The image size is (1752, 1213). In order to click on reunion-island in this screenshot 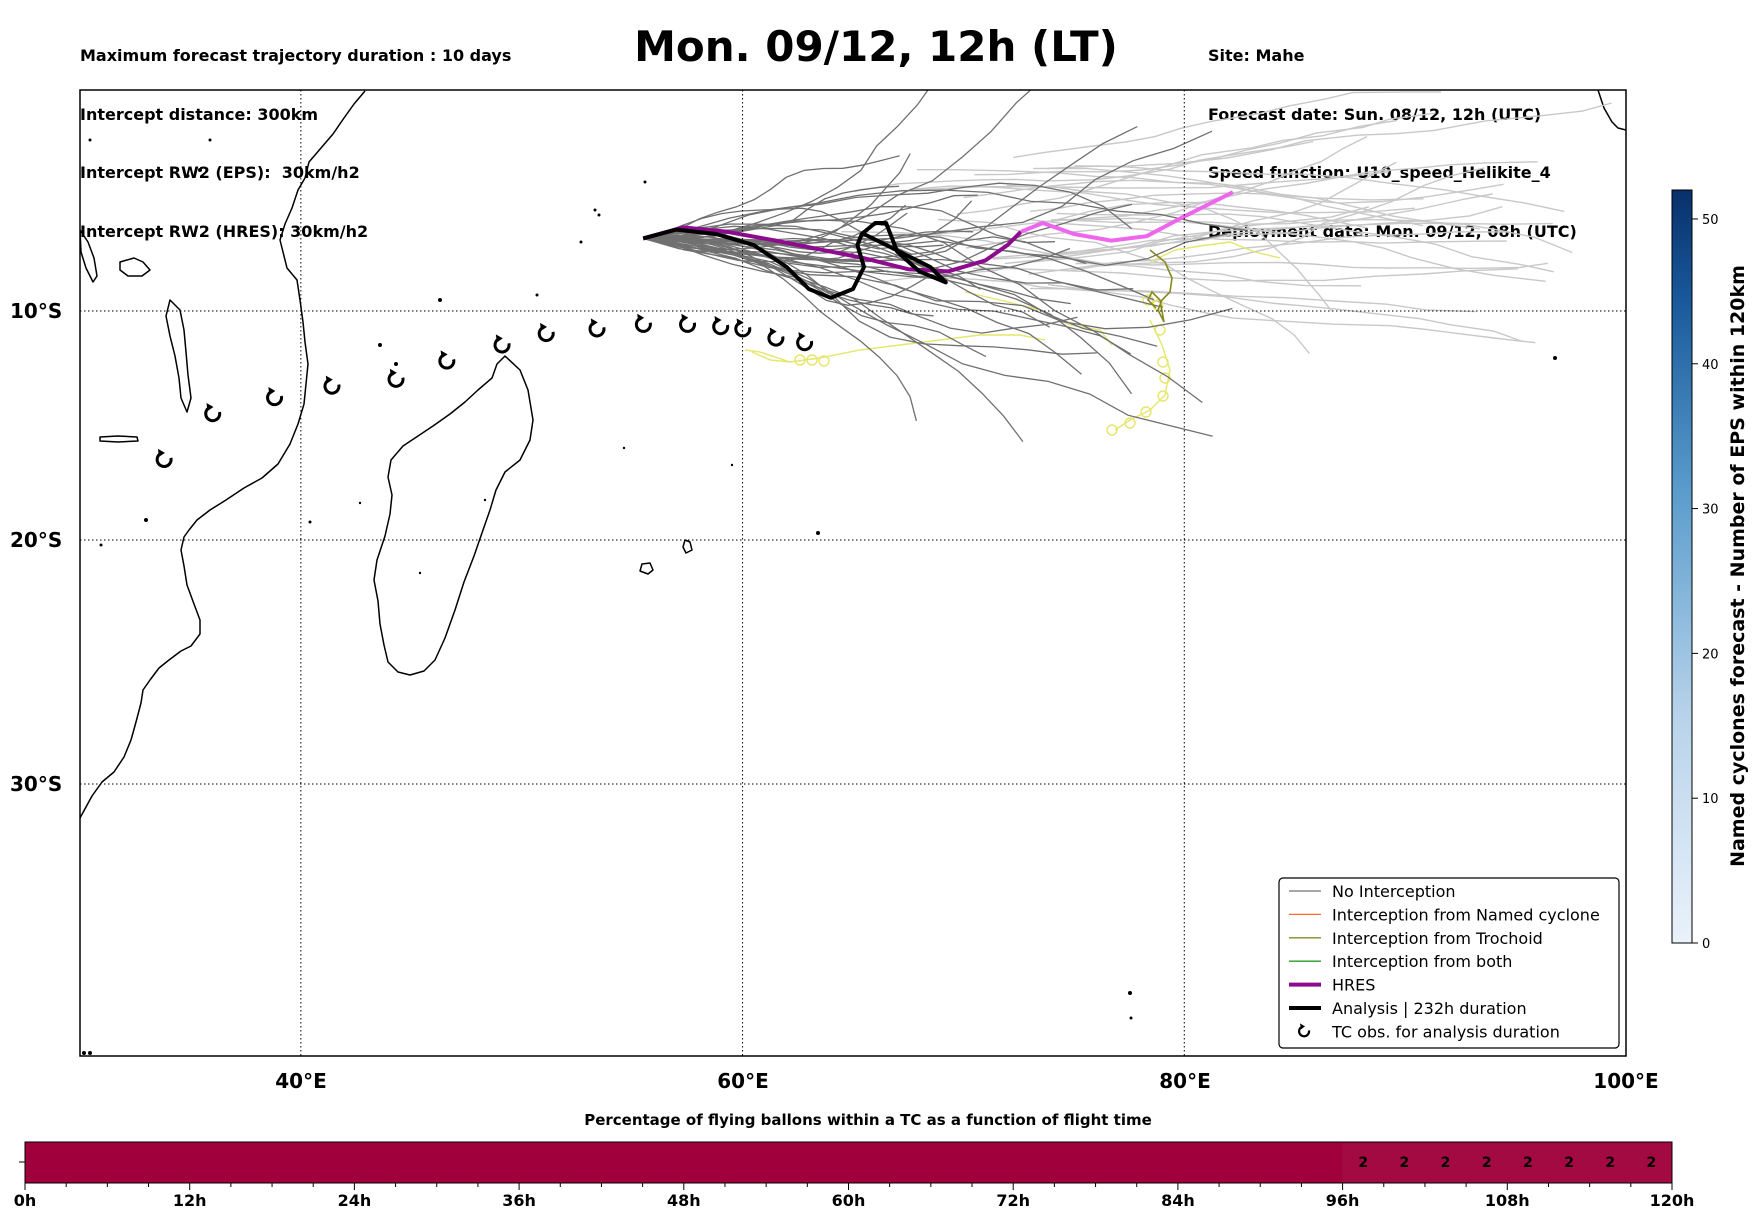, I will do `click(646, 568)`.